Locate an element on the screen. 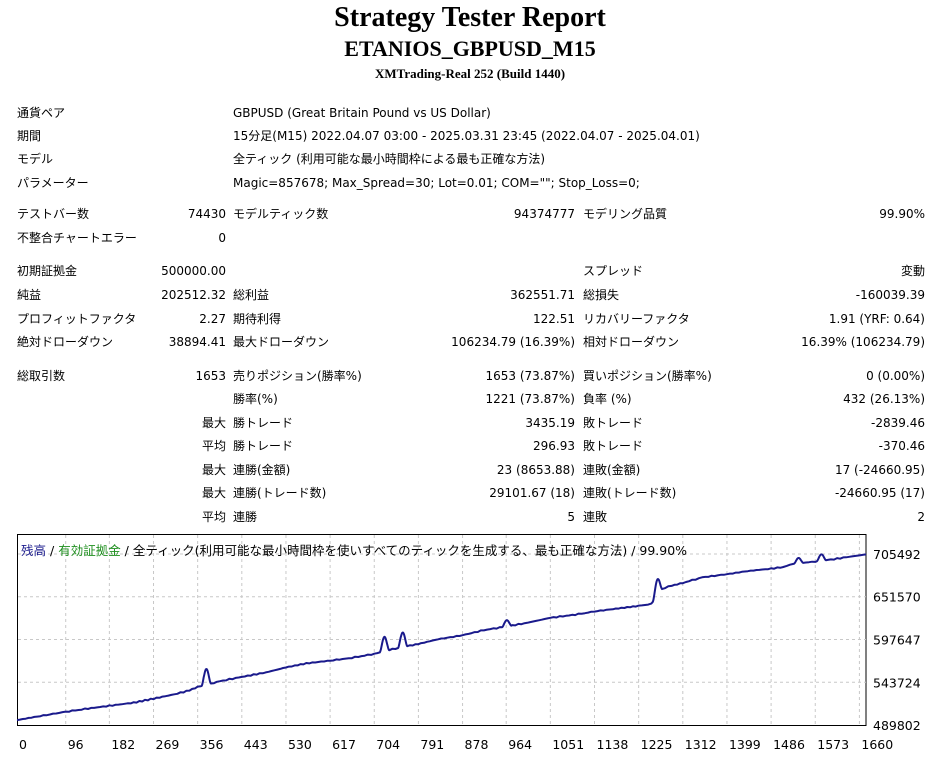 This screenshot has width=940, height=761. legend-equity: 有効証拠金 is located at coordinates (89, 550).